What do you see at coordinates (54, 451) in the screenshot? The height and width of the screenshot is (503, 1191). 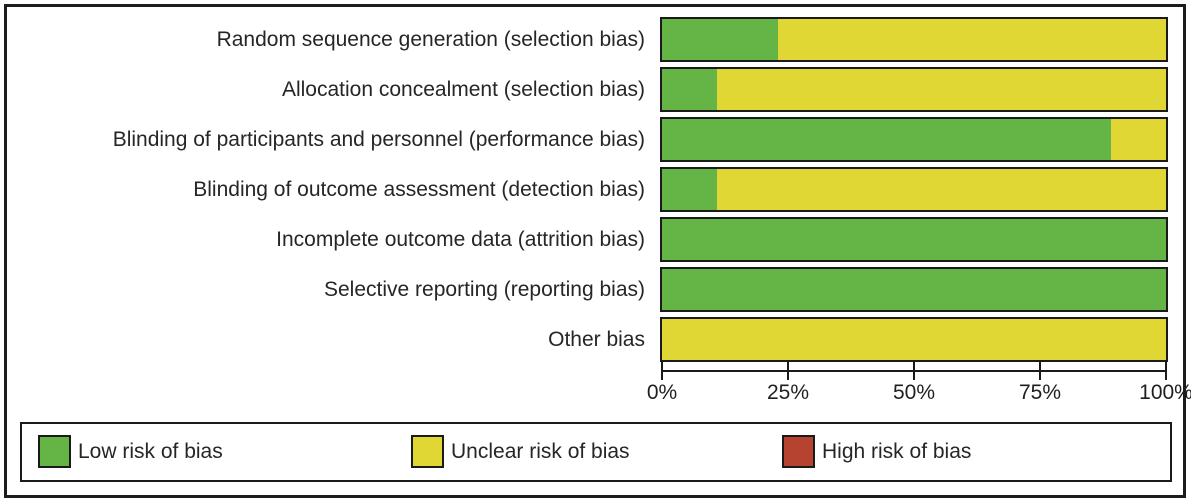 I see `legend-swatch-low` at bounding box center [54, 451].